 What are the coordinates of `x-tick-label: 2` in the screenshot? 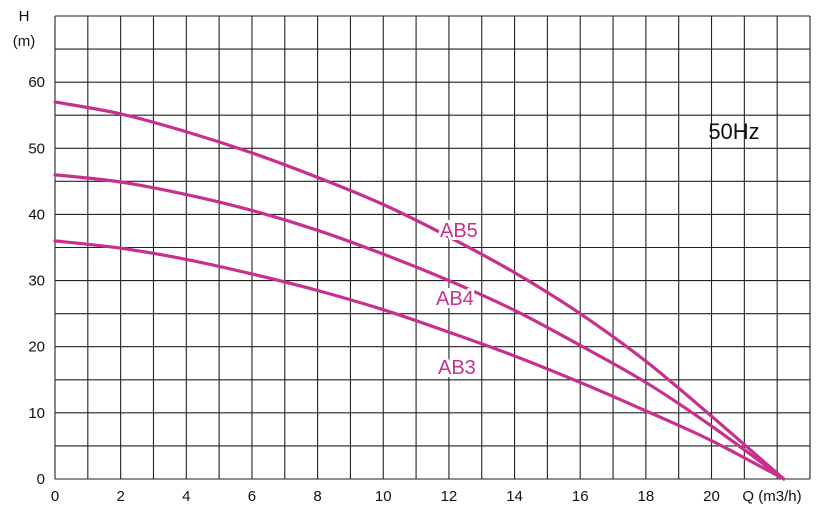 It's located at (120, 496).